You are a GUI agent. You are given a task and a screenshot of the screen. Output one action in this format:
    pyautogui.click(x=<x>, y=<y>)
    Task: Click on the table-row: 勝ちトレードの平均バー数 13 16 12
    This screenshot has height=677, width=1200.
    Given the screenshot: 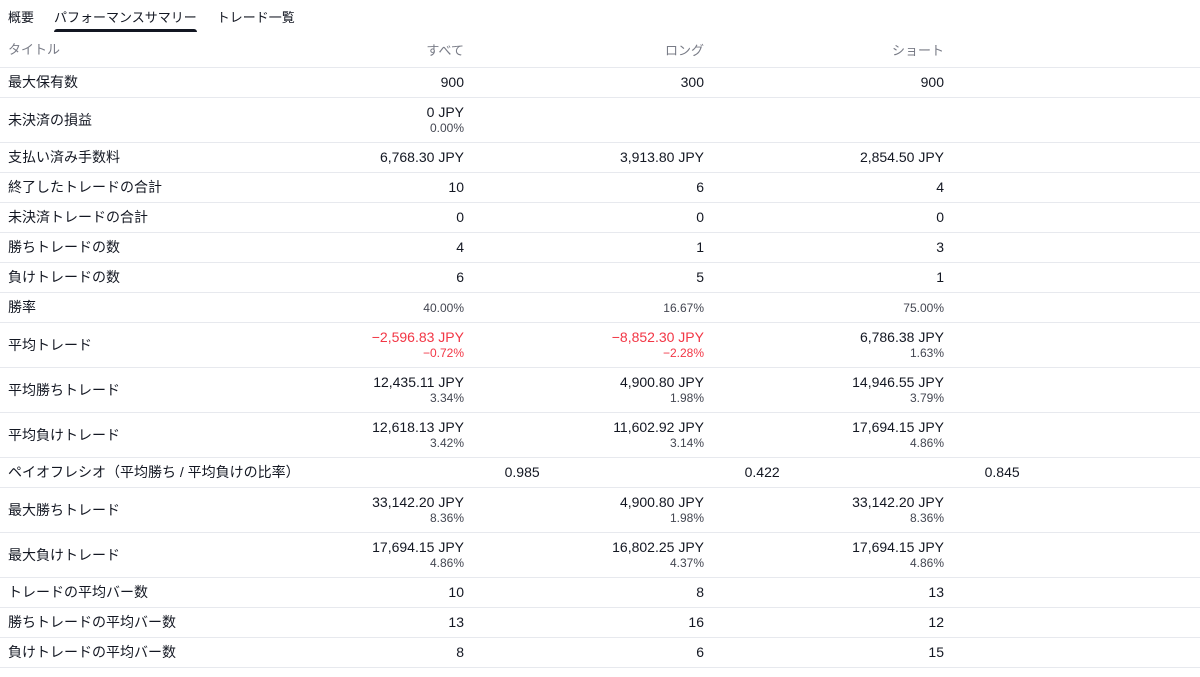 What is the action you would take?
    pyautogui.click(x=600, y=623)
    